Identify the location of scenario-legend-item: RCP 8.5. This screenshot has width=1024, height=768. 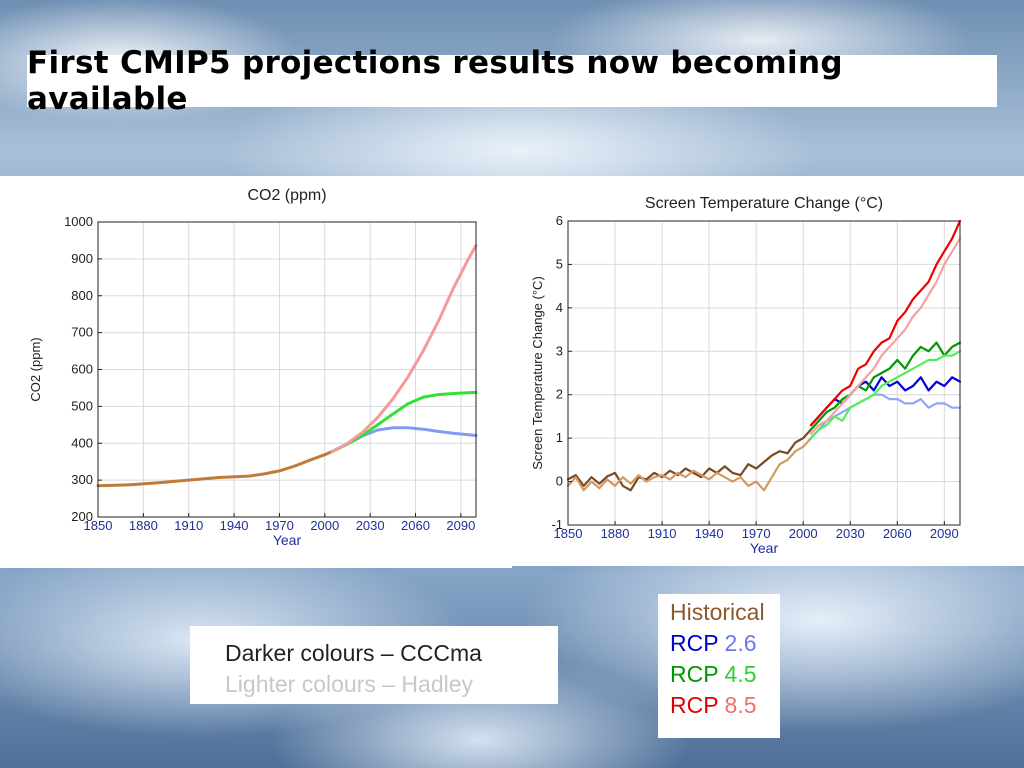
(713, 705).